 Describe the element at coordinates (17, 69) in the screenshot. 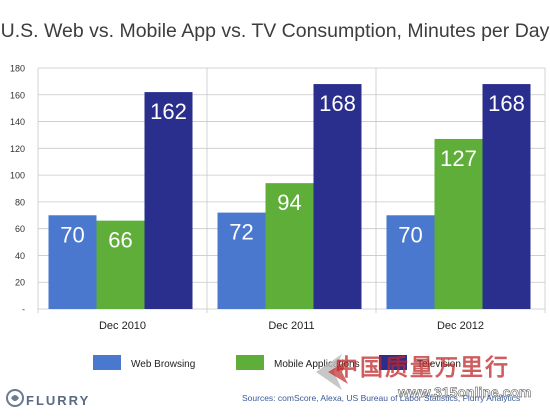

I see `y-tick-label: 180` at that location.